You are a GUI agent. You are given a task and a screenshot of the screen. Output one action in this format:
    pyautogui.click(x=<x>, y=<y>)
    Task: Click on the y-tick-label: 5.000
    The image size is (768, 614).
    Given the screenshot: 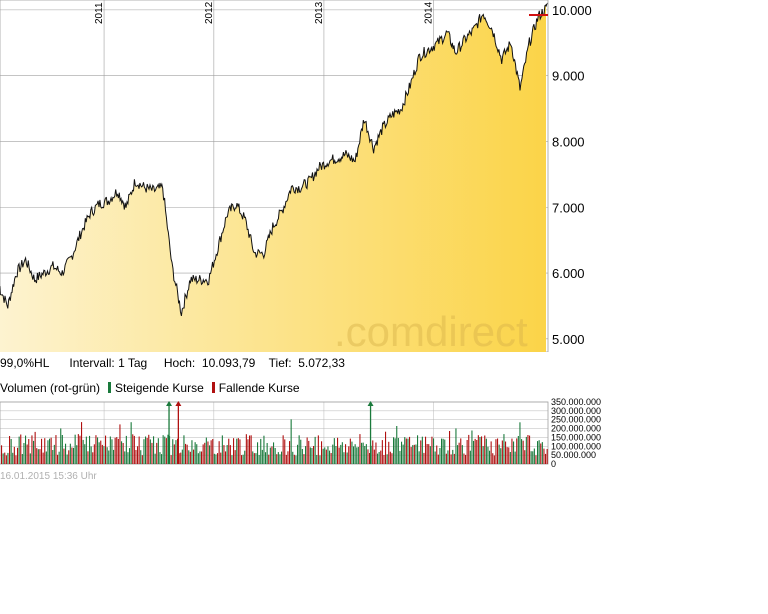 What is the action you would take?
    pyautogui.click(x=568, y=339)
    